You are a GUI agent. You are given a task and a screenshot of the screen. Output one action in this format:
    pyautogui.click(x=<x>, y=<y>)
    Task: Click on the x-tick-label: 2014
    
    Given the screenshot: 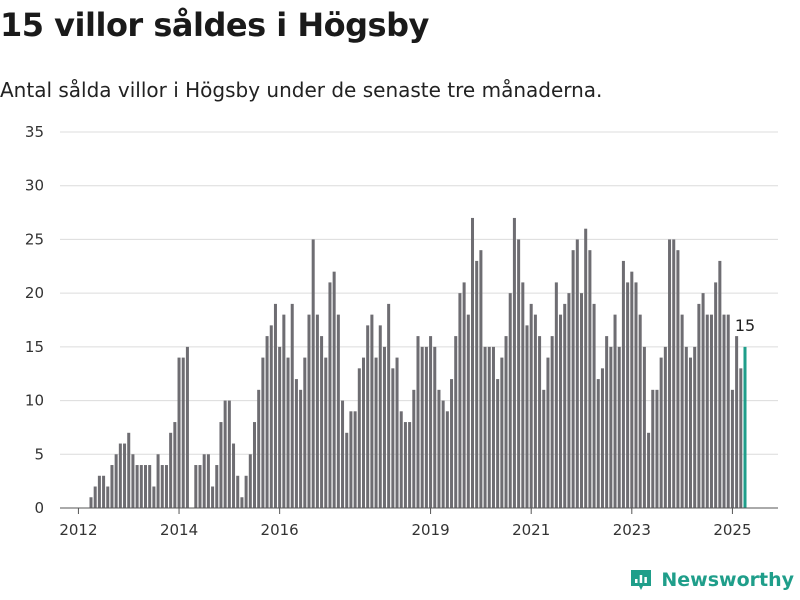 What is the action you would take?
    pyautogui.click(x=179, y=530)
    